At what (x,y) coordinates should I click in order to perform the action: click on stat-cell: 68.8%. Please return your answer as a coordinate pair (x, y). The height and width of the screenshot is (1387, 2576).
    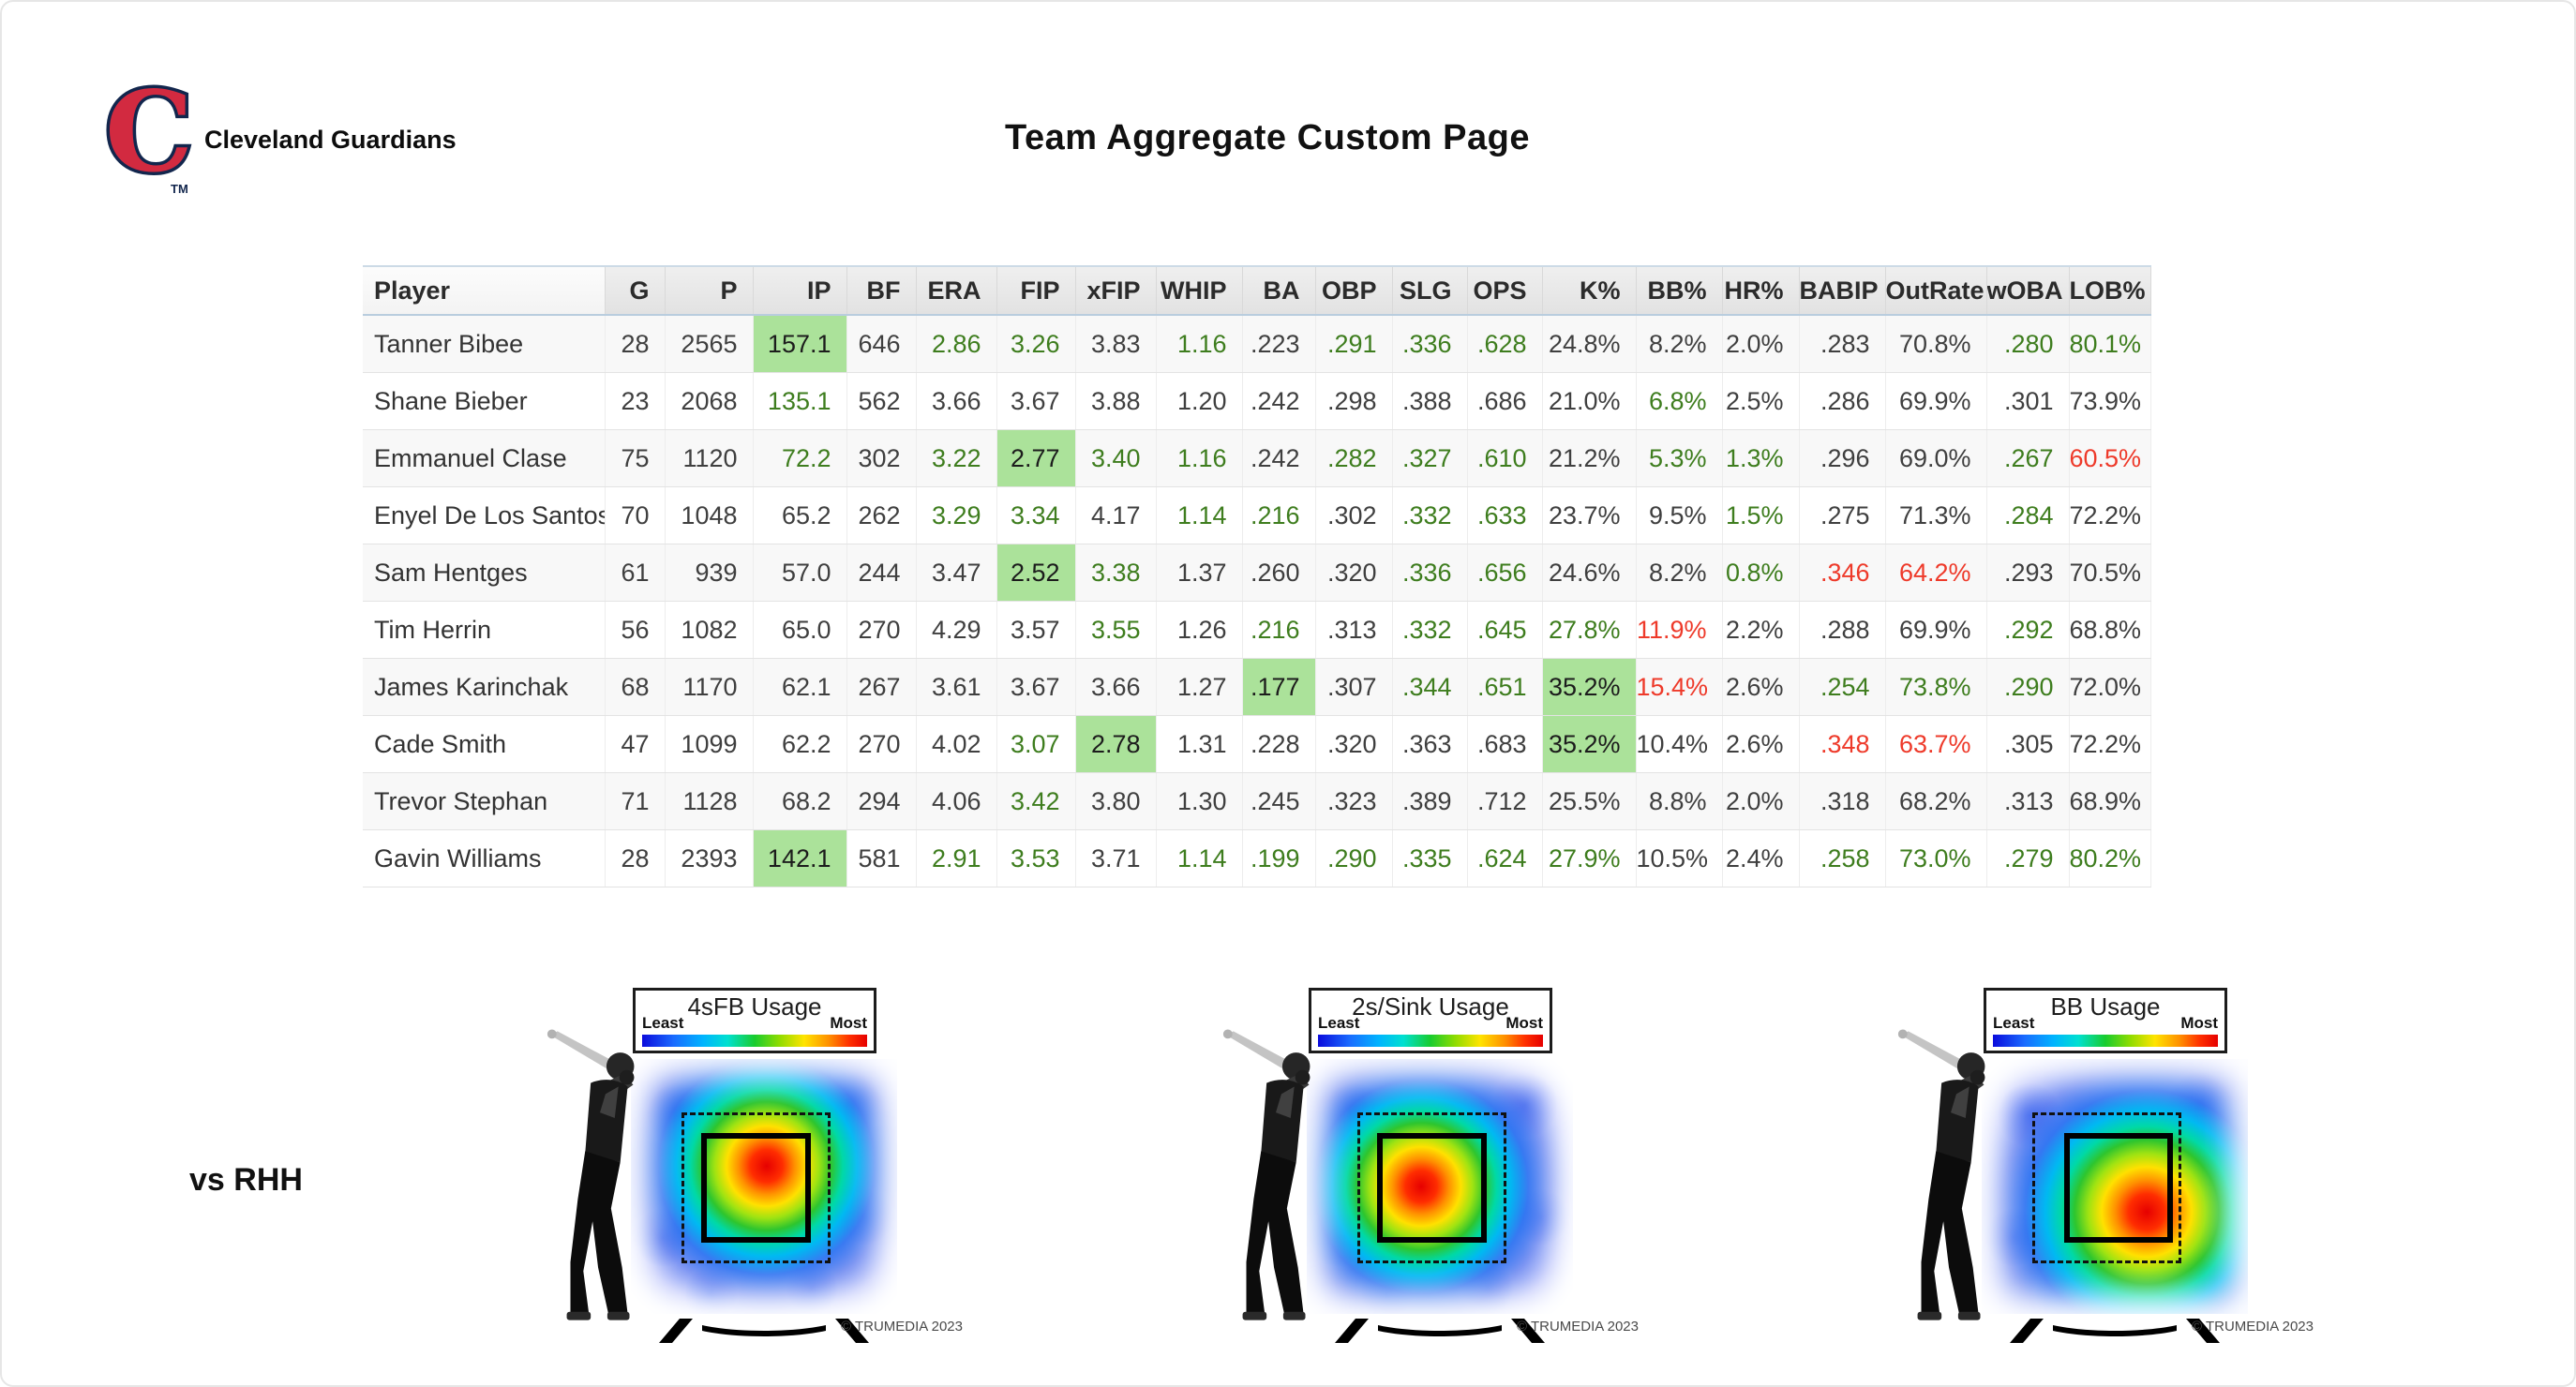
    Looking at the image, I should click on (2110, 630).